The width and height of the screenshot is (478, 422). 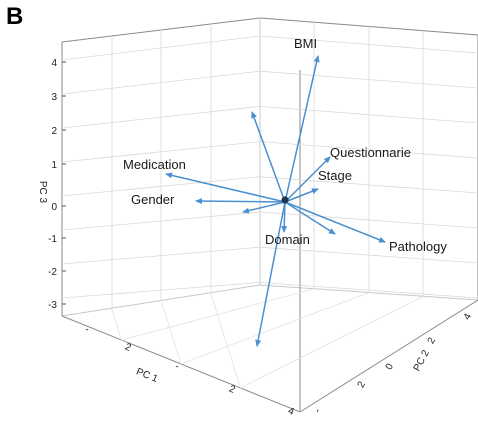 I want to click on y-axis-title: PC 2, so click(x=422, y=360).